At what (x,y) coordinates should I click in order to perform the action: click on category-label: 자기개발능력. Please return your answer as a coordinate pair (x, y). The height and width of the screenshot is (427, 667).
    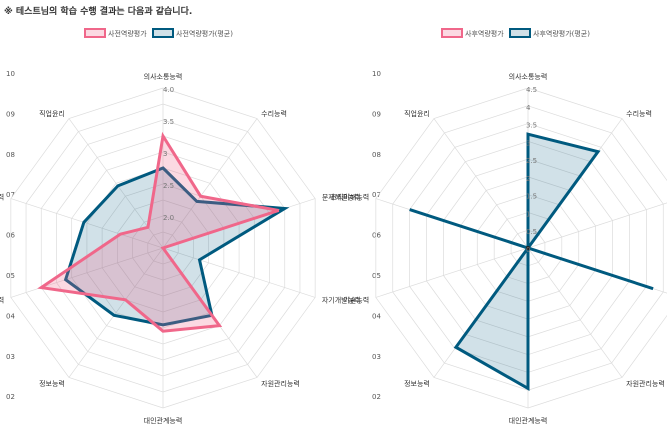
    Looking at the image, I should click on (341, 300).